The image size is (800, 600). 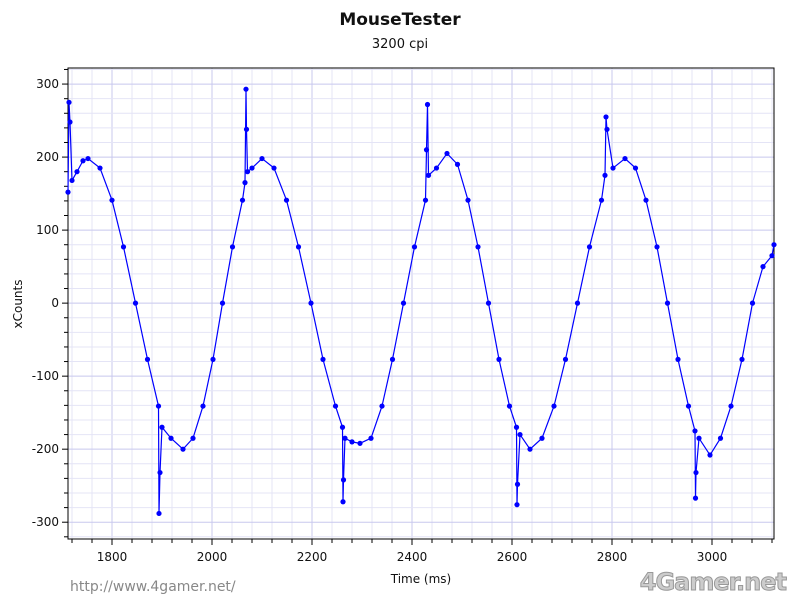 I want to click on y-tick-label: 0, so click(x=55, y=303).